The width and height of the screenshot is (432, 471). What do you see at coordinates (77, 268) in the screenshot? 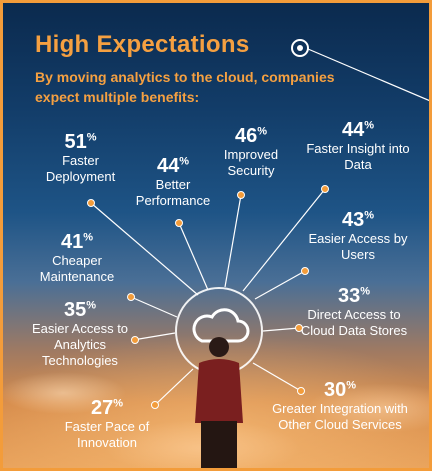
I see `stat-label: Cheaper Maintenance` at bounding box center [77, 268].